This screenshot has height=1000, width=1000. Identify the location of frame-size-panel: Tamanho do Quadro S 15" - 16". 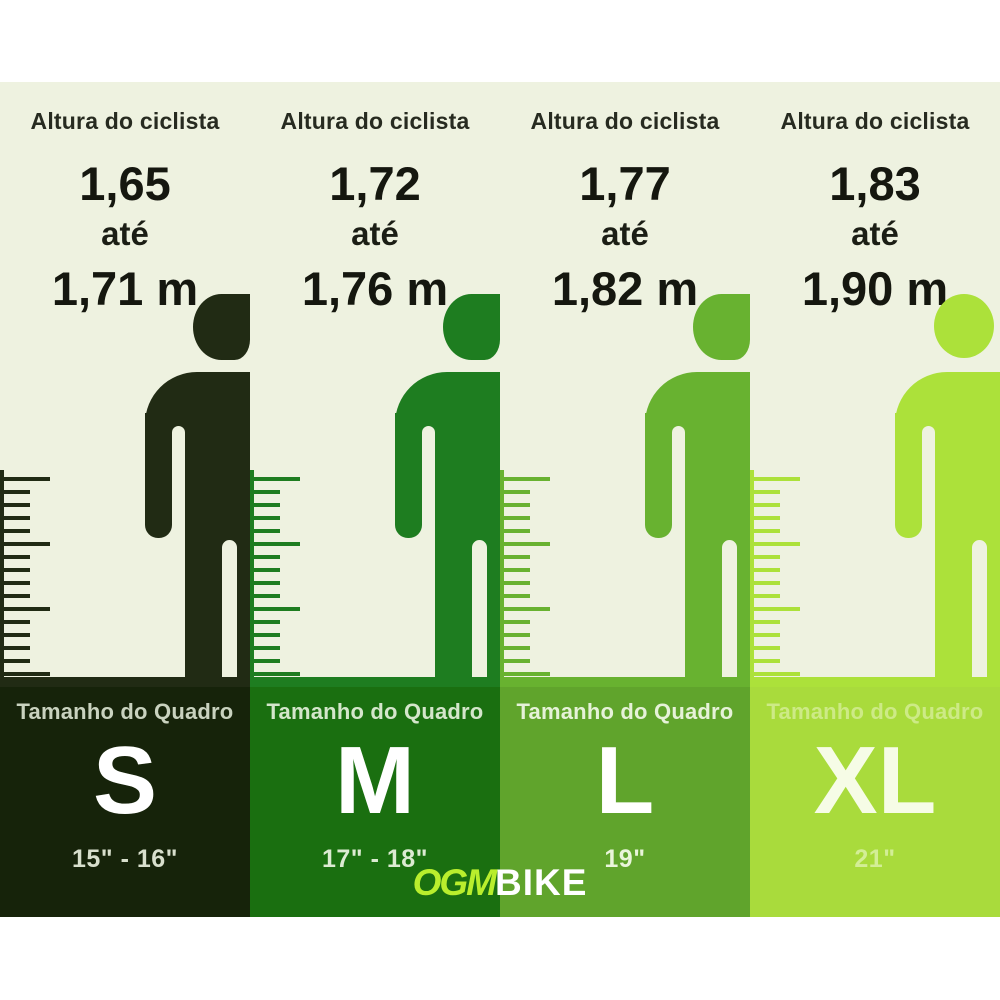
(125, 802).